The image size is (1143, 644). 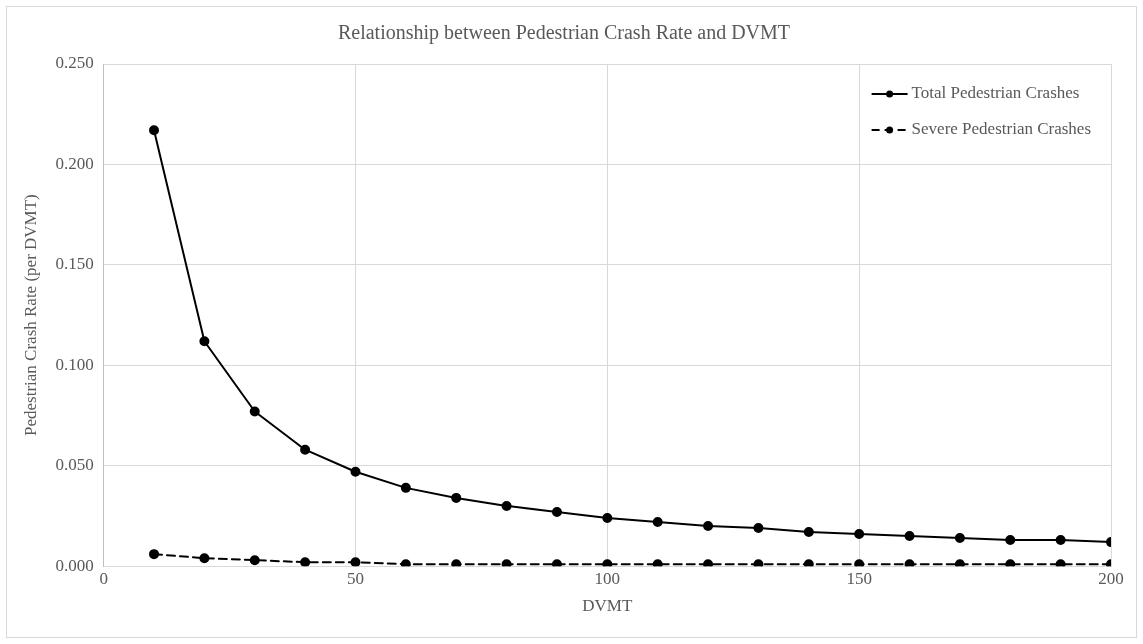 What do you see at coordinates (1111, 578) in the screenshot?
I see `x-tick-label: 200` at bounding box center [1111, 578].